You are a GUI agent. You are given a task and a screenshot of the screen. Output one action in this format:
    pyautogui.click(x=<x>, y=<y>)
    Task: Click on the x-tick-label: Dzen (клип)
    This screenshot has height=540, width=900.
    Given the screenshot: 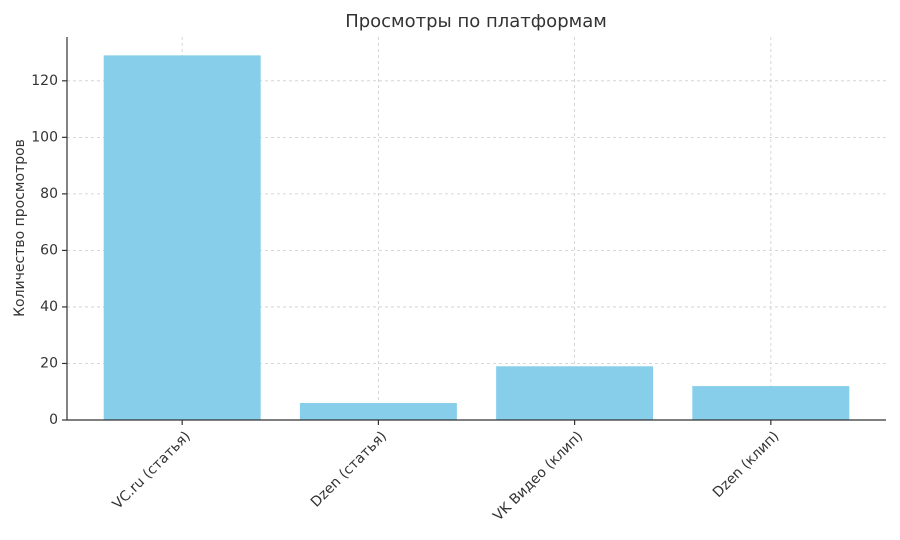 What is the action you would take?
    pyautogui.click(x=746, y=464)
    